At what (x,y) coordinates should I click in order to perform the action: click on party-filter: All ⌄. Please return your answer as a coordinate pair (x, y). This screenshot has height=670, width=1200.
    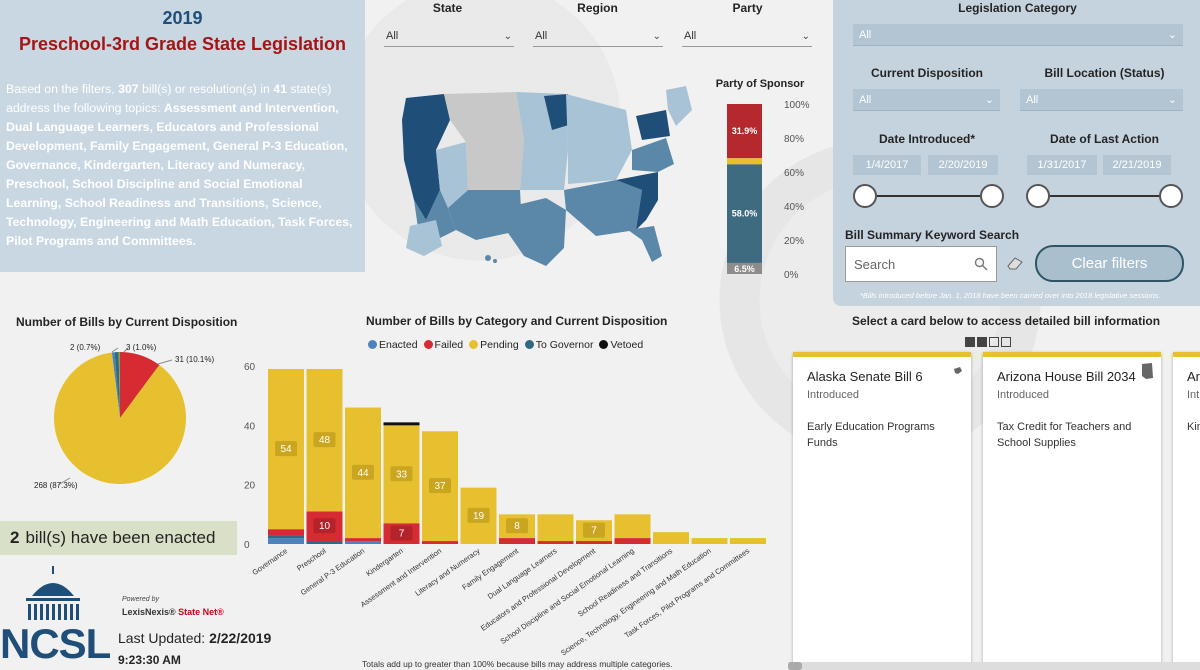
    Looking at the image, I should click on (747, 36).